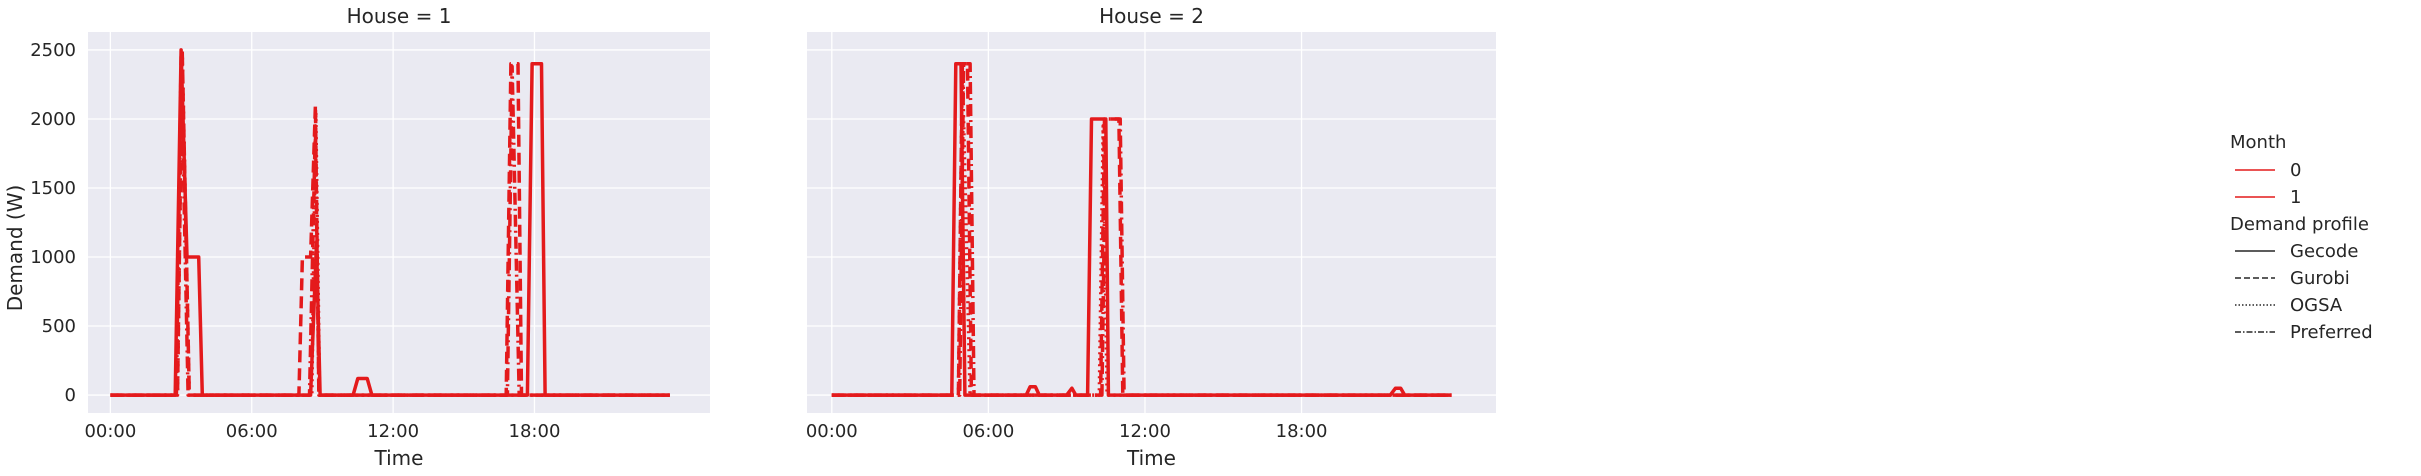 The width and height of the screenshot is (2421, 476). I want to click on y-tick-label: 1000, so click(53, 257).